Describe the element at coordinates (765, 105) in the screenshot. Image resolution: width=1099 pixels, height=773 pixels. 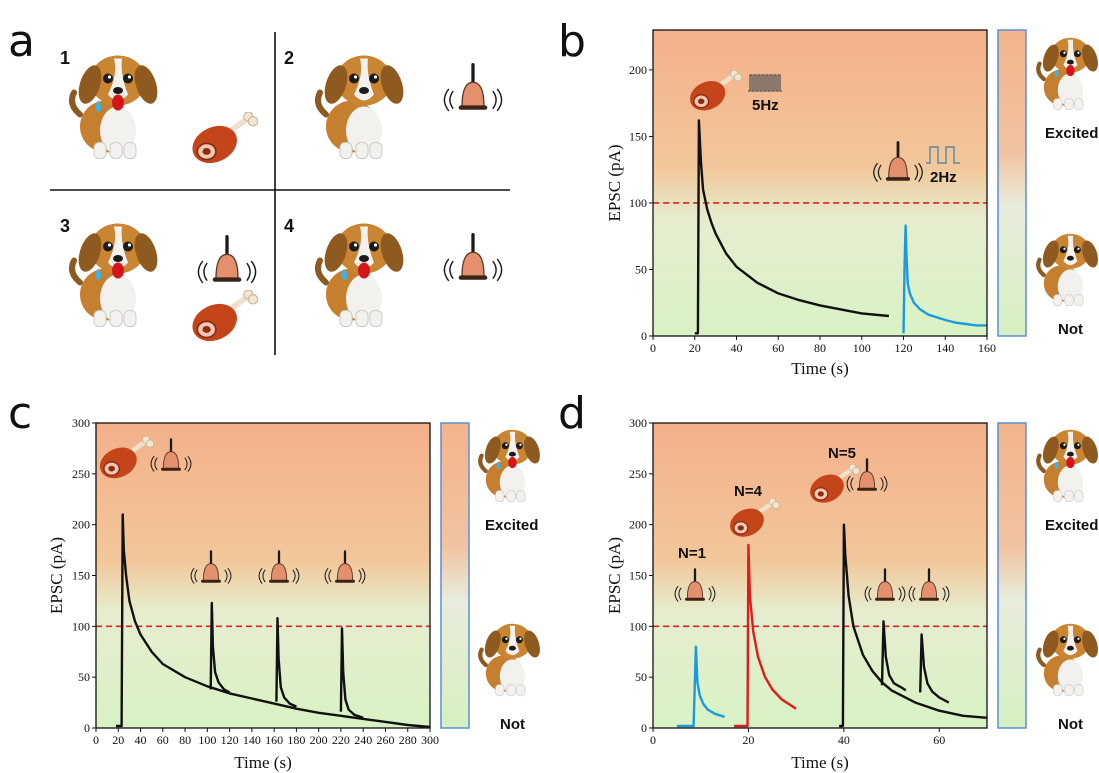
I see `meat-frequency-label: 5Hz` at that location.